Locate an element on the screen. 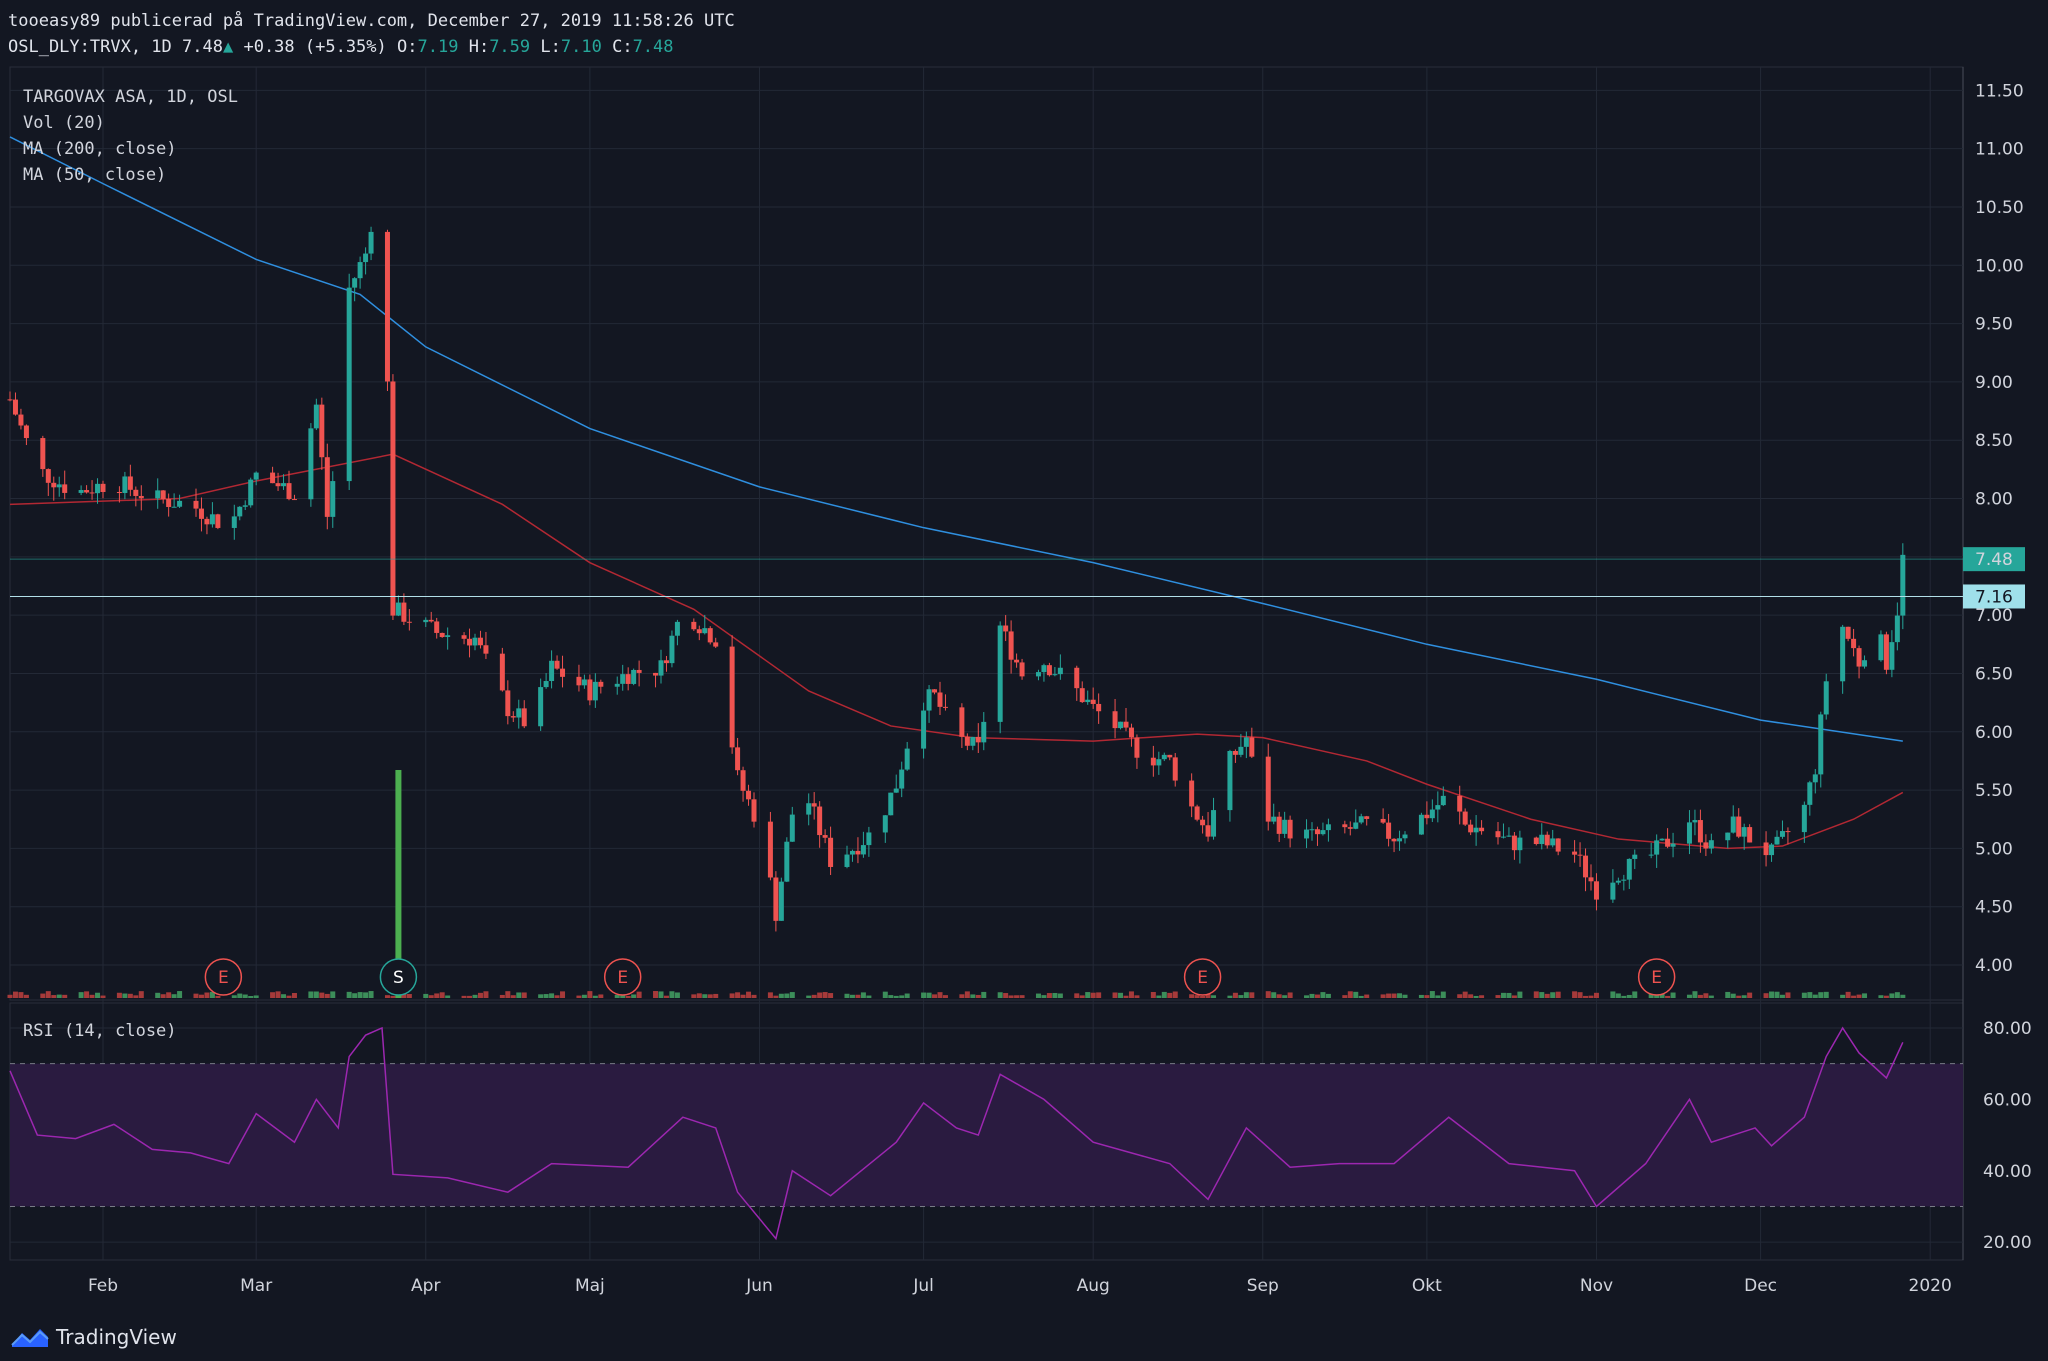  open-value: 7.19 is located at coordinates (438, 47).